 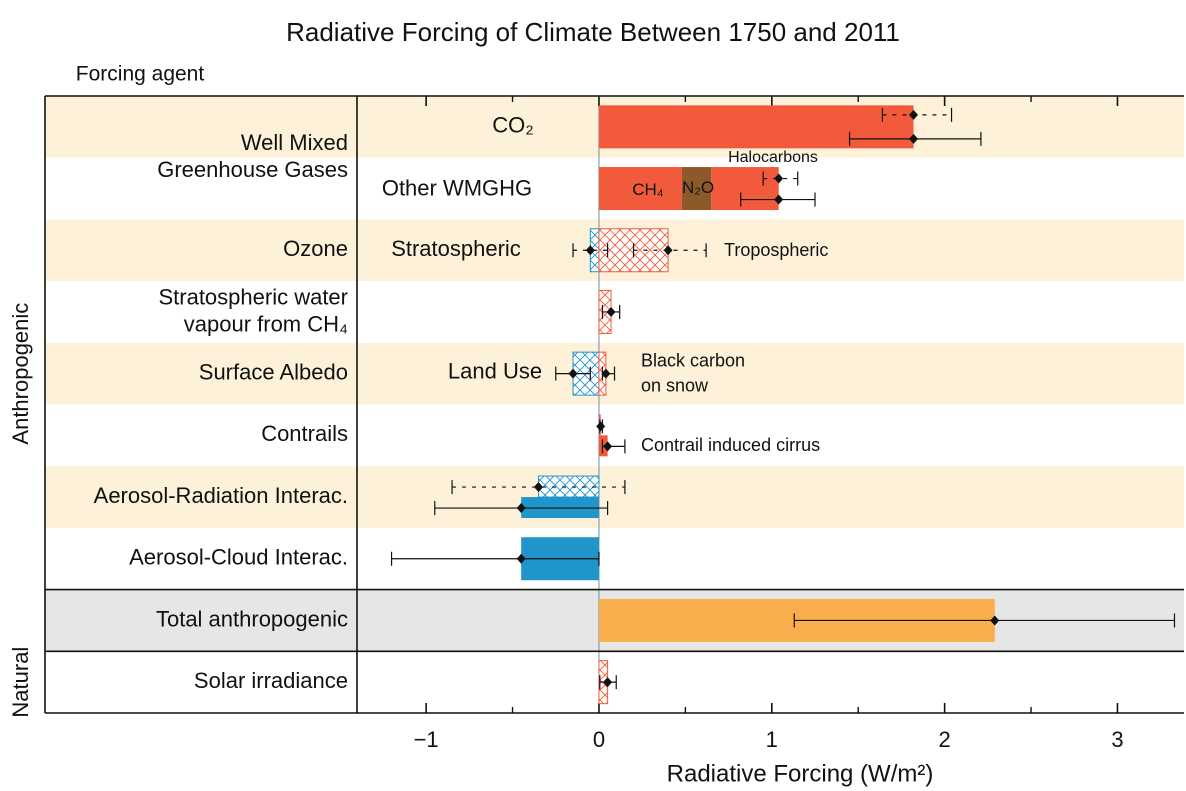 What do you see at coordinates (599, 739) in the screenshot?
I see `x-tick-label: 0` at bounding box center [599, 739].